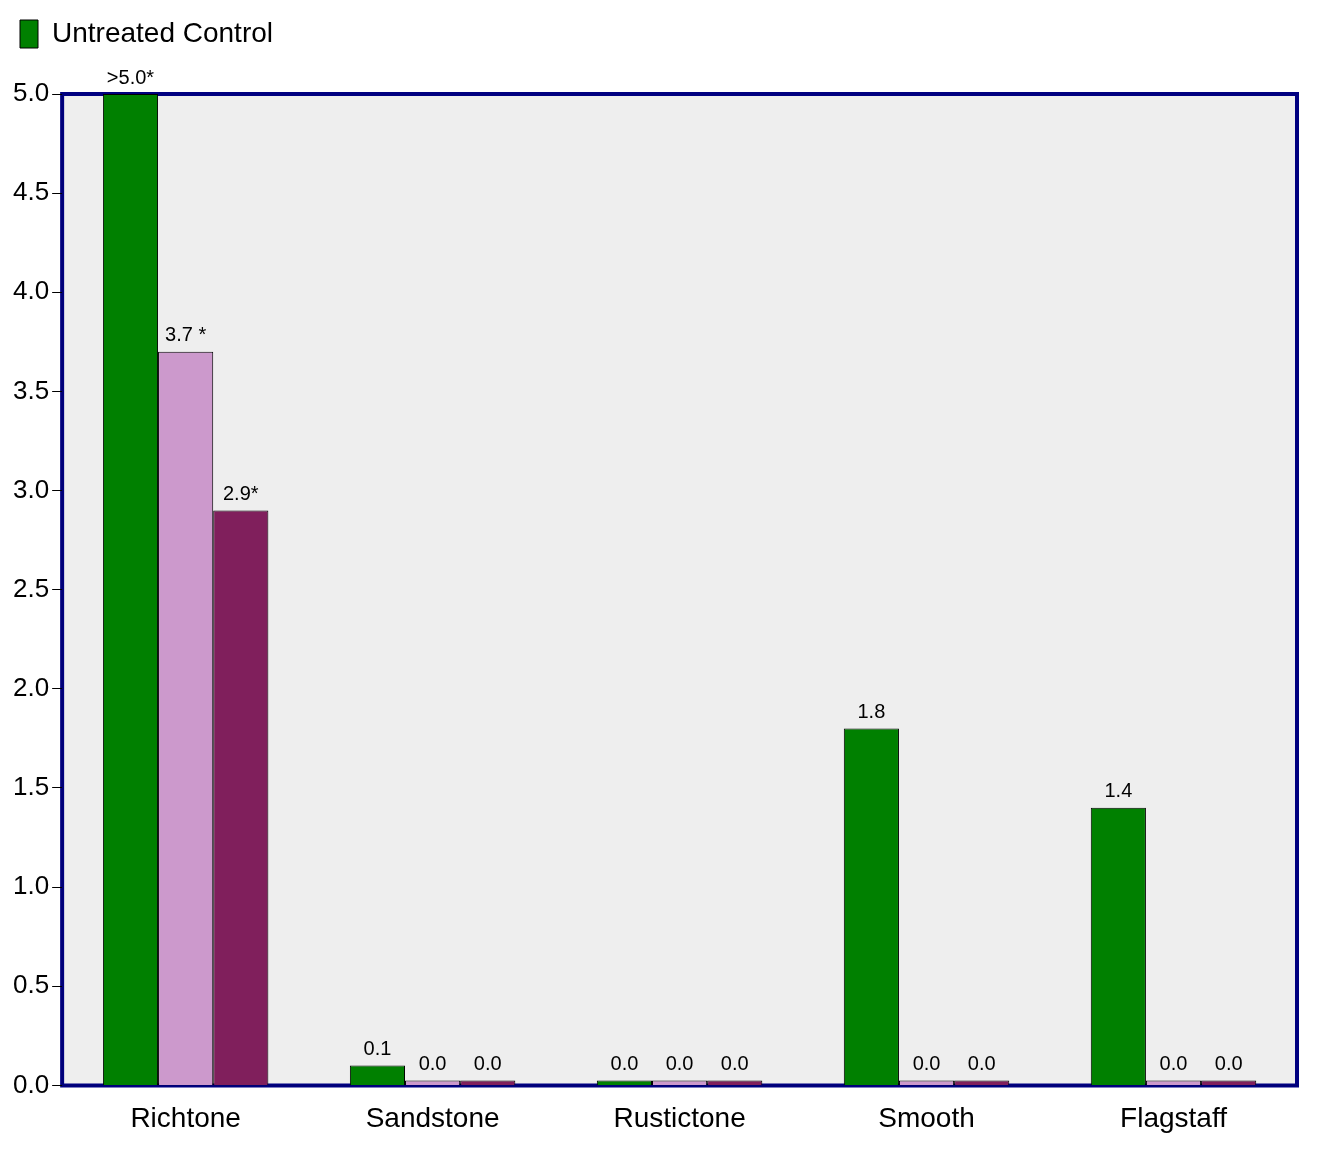 The height and width of the screenshot is (1149, 1317). I want to click on y-tick-label: 4.0, so click(31, 290).